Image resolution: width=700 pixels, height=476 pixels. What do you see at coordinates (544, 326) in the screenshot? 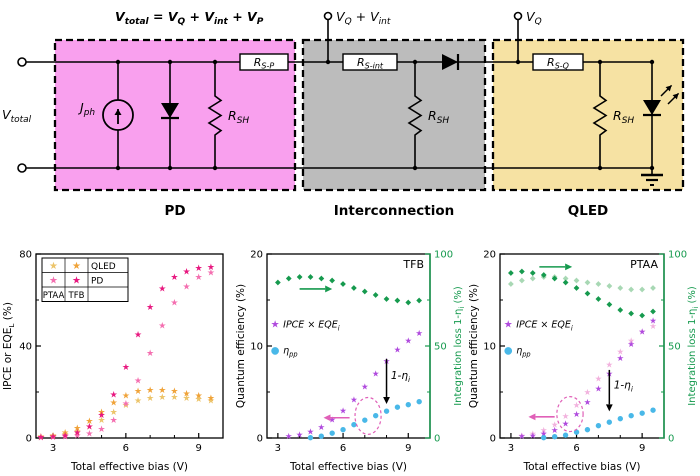
I see `legend-label: IPCE × EQEi` at bounding box center [544, 326].